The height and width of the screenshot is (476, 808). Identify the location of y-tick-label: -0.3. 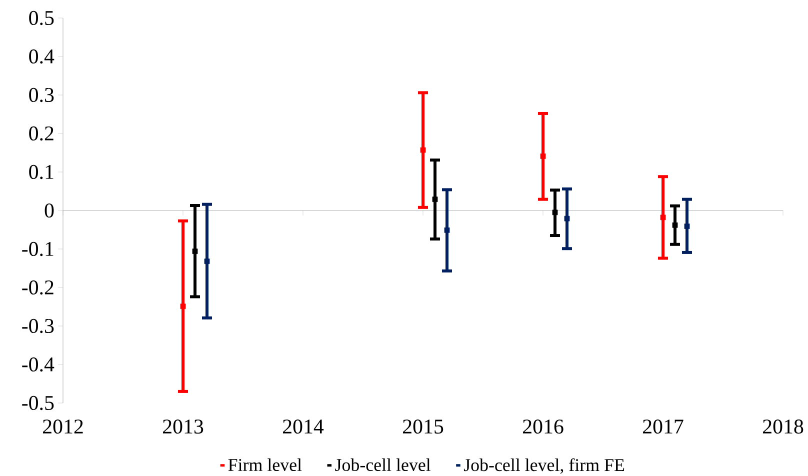
(38, 326).